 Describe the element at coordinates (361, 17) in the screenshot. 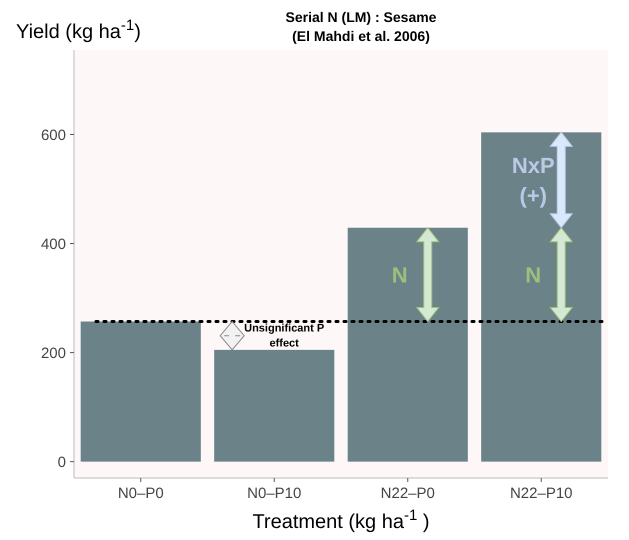

I see `chart-title: Serial N (LM) : Sesame` at that location.